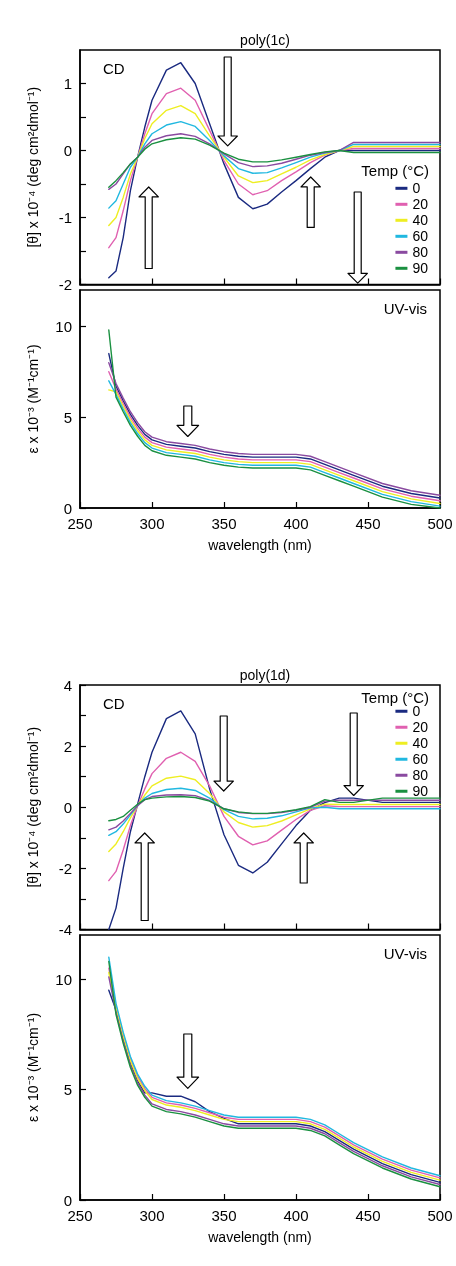 This screenshot has width=456, height=1266. Describe the element at coordinates (65, 217) in the screenshot. I see `y-tick-label: -1` at that location.